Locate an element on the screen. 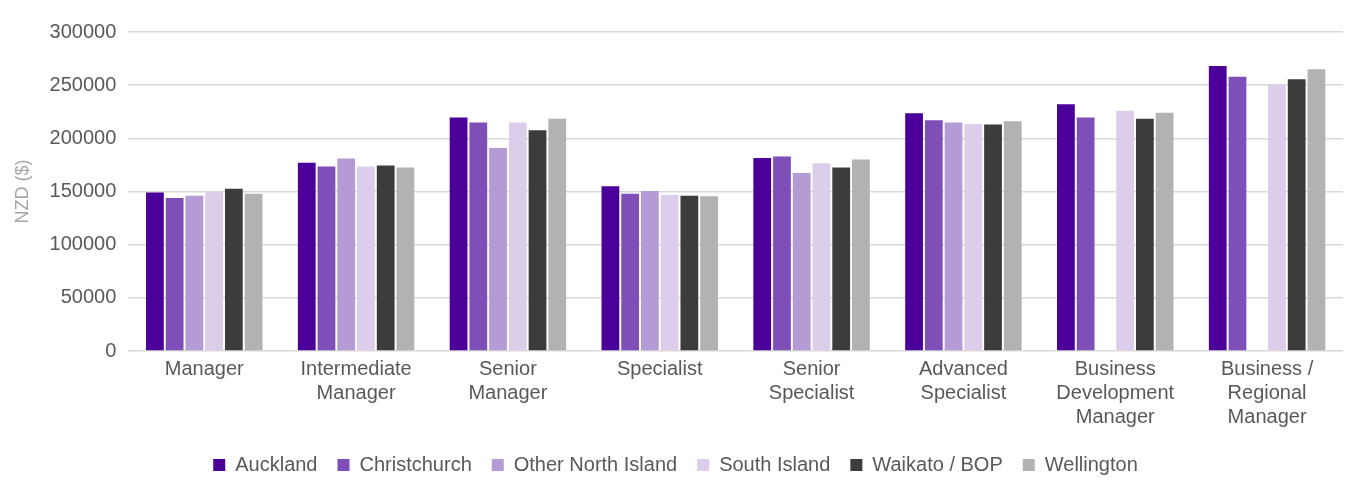 This screenshot has height=493, width=1361. legend-label: Auckland is located at coordinates (276, 463).